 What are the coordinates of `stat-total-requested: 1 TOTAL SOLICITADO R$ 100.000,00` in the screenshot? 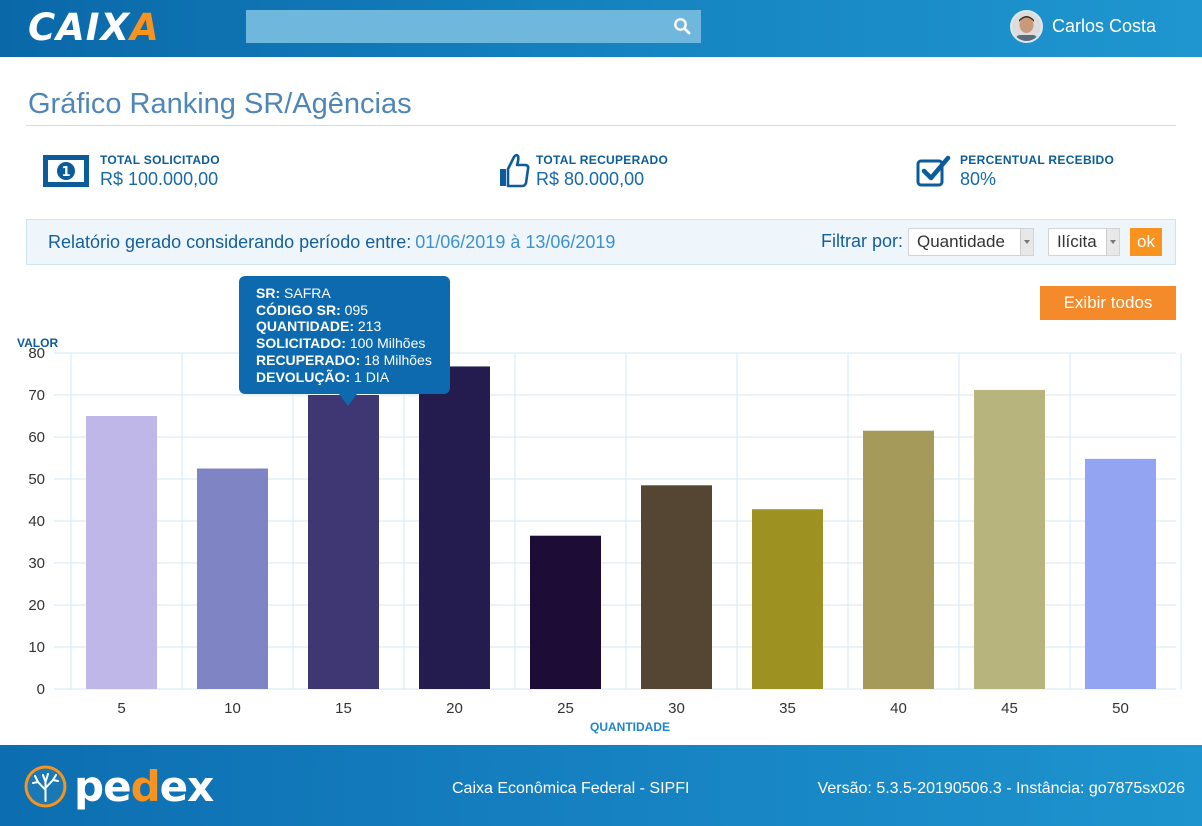 It's located at (131, 171).